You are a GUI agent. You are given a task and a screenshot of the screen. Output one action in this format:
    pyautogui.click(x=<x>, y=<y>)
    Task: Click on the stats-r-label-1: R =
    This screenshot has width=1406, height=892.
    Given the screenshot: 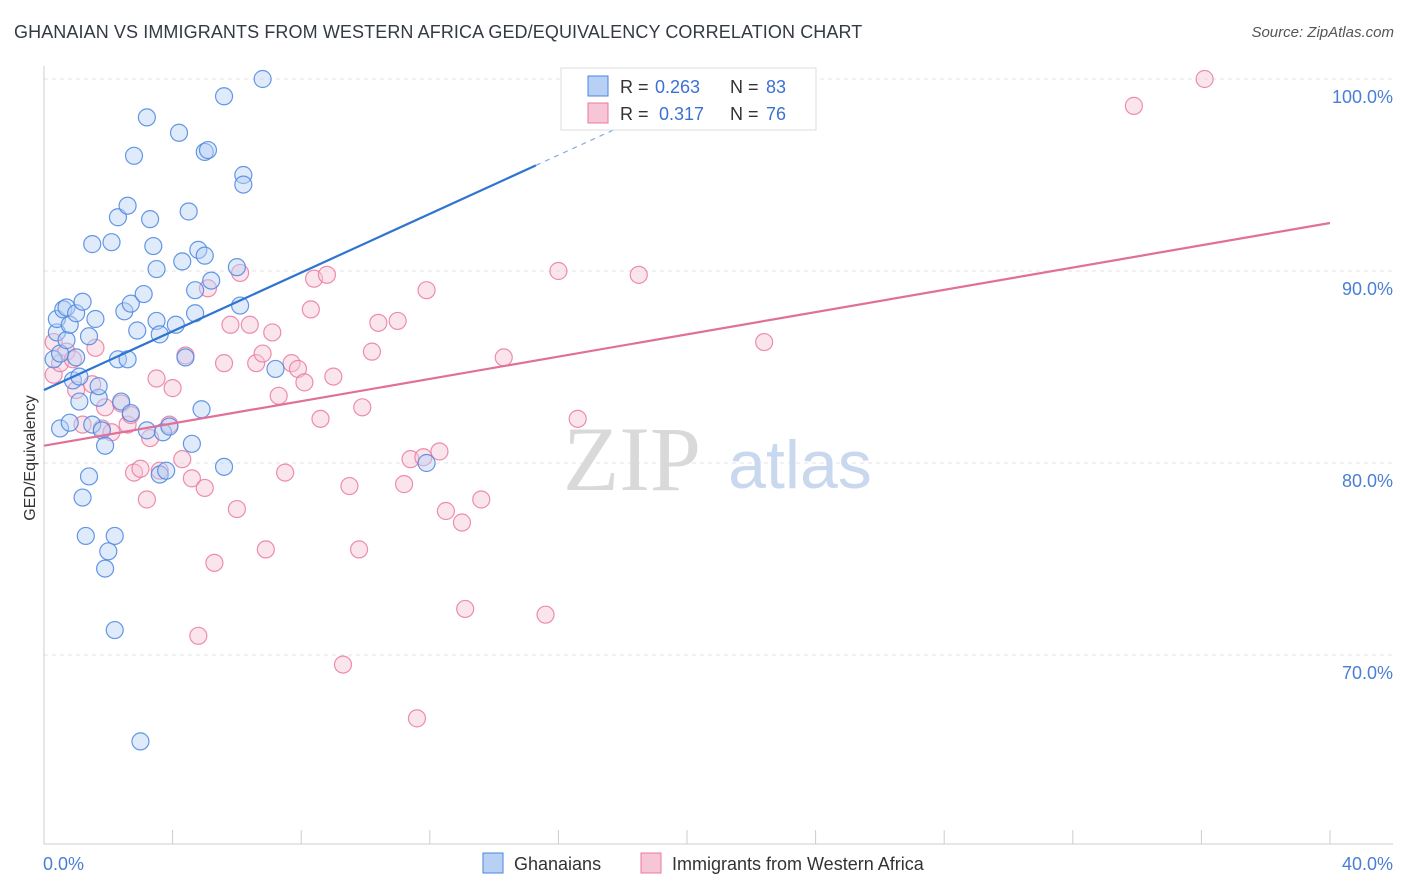 What is the action you would take?
    pyautogui.click(x=634, y=87)
    